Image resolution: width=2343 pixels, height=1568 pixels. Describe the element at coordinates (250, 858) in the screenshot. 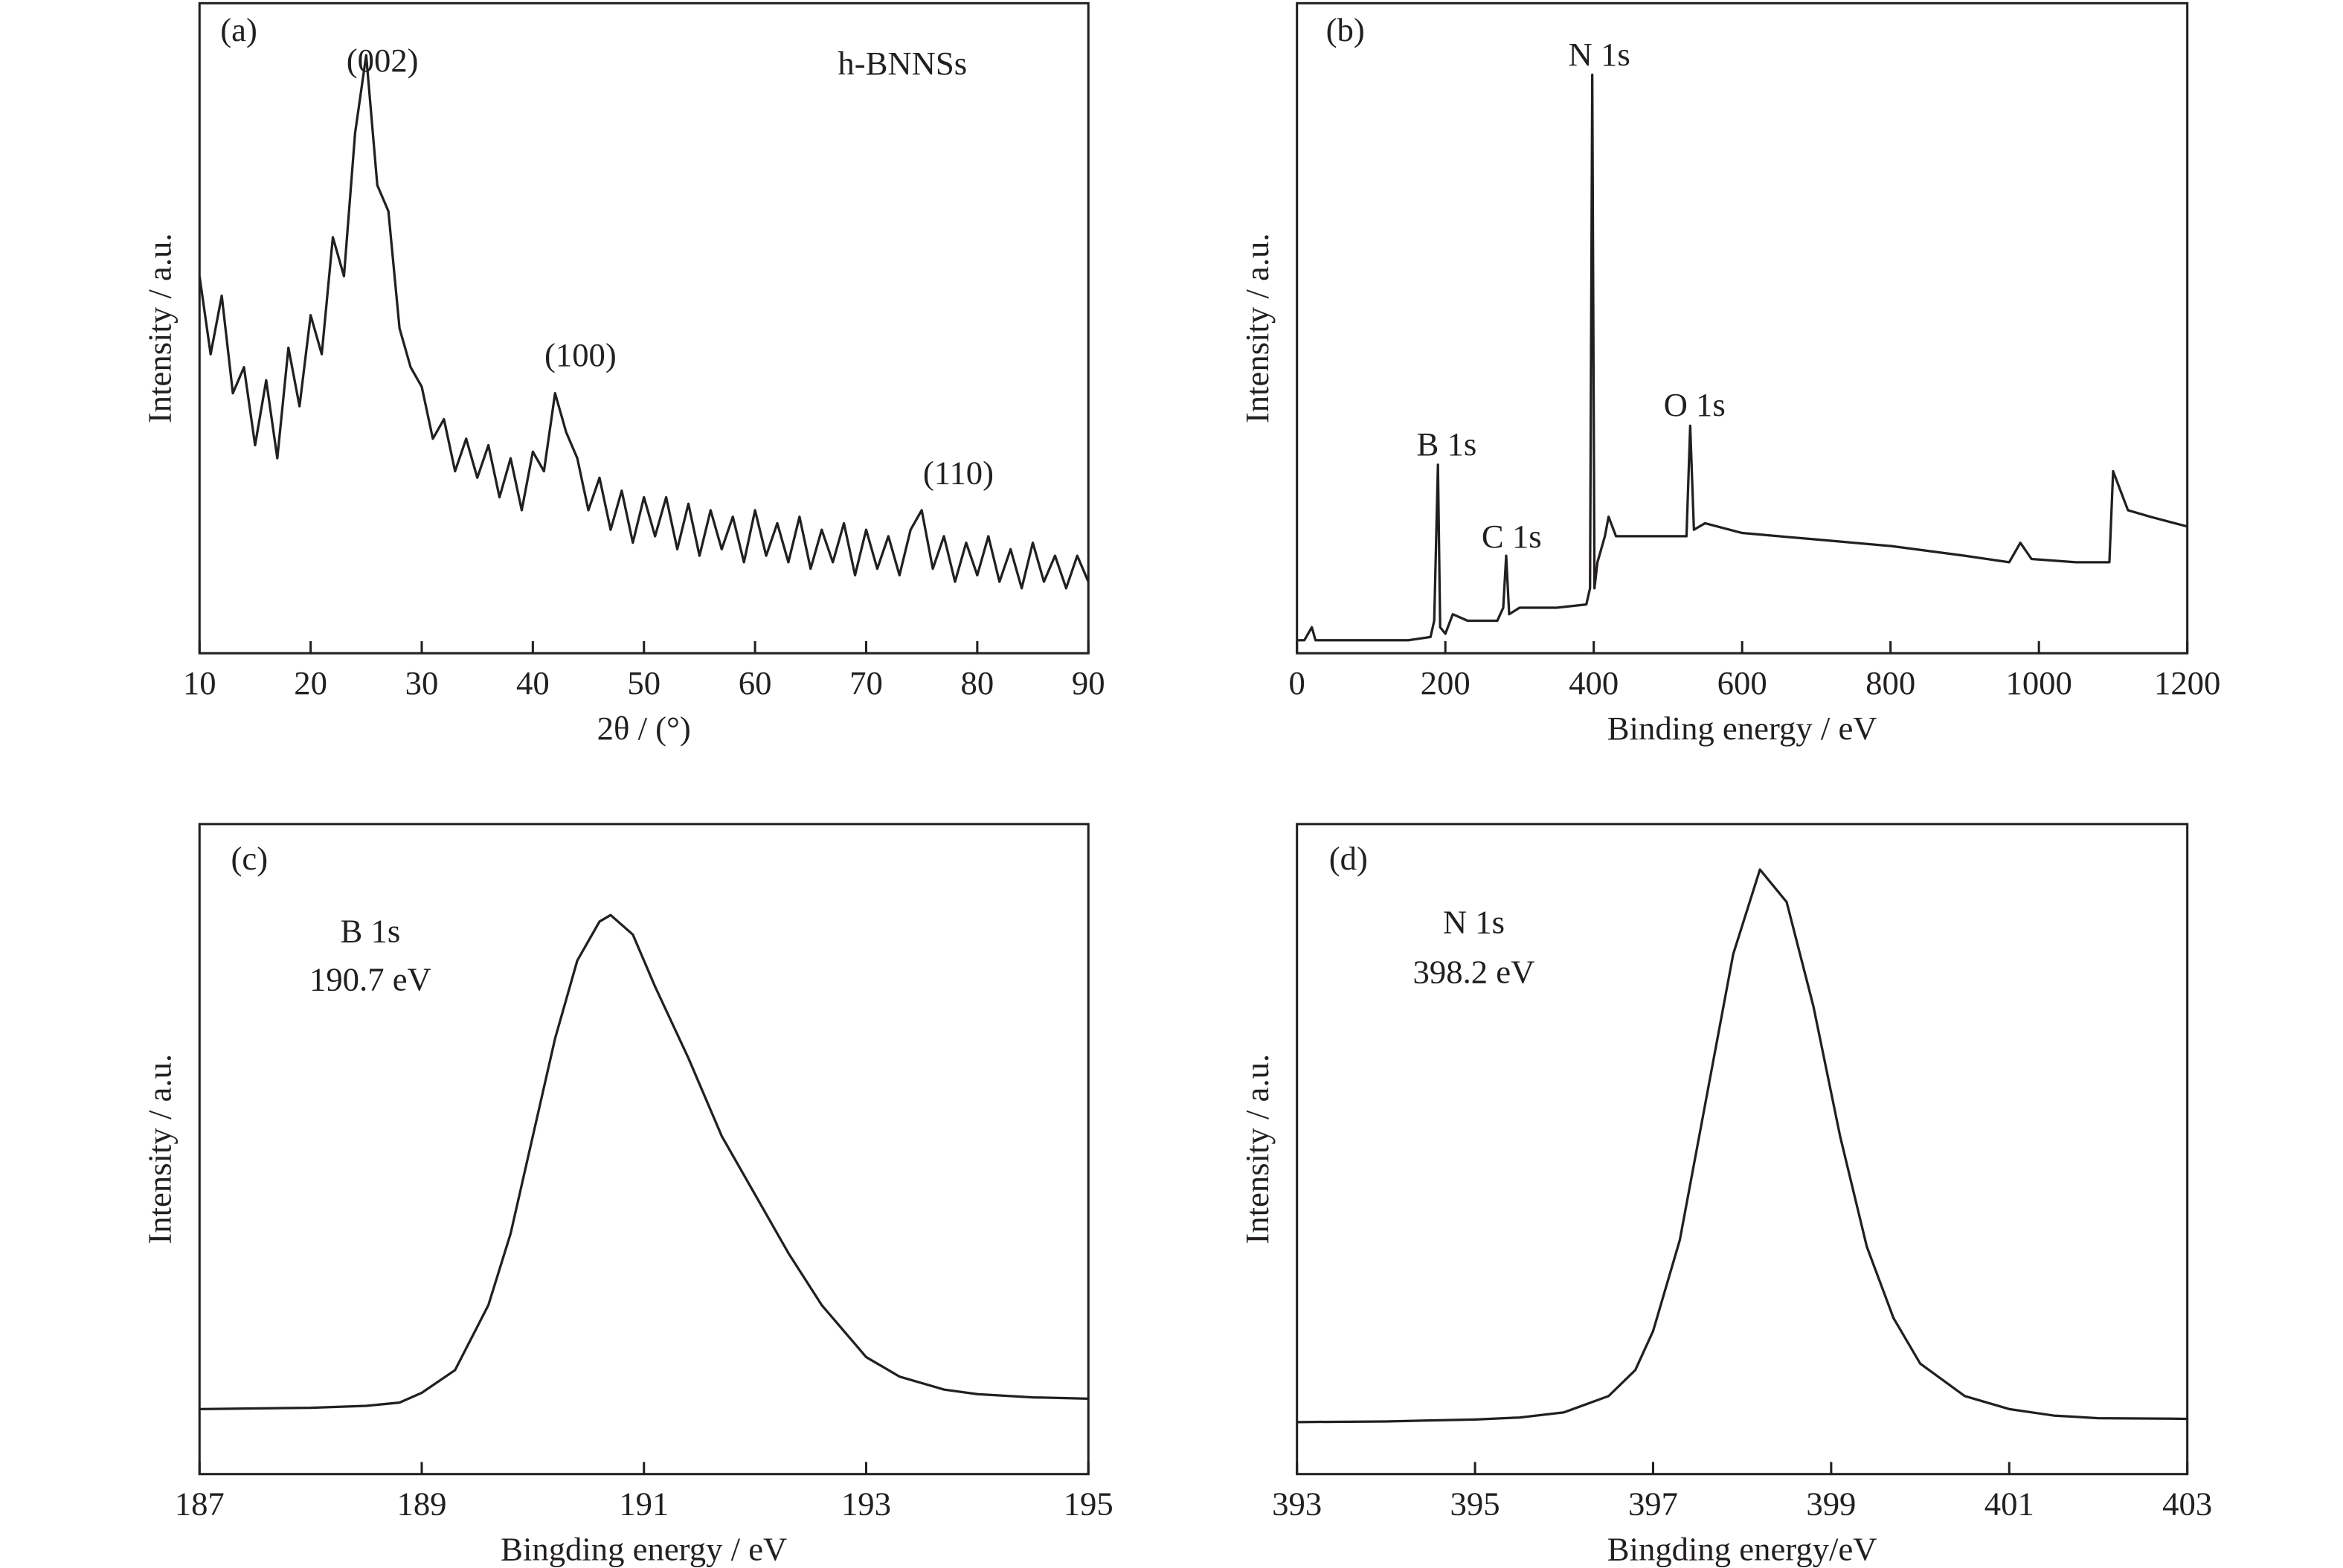

I see `panel-label: (c)` at that location.